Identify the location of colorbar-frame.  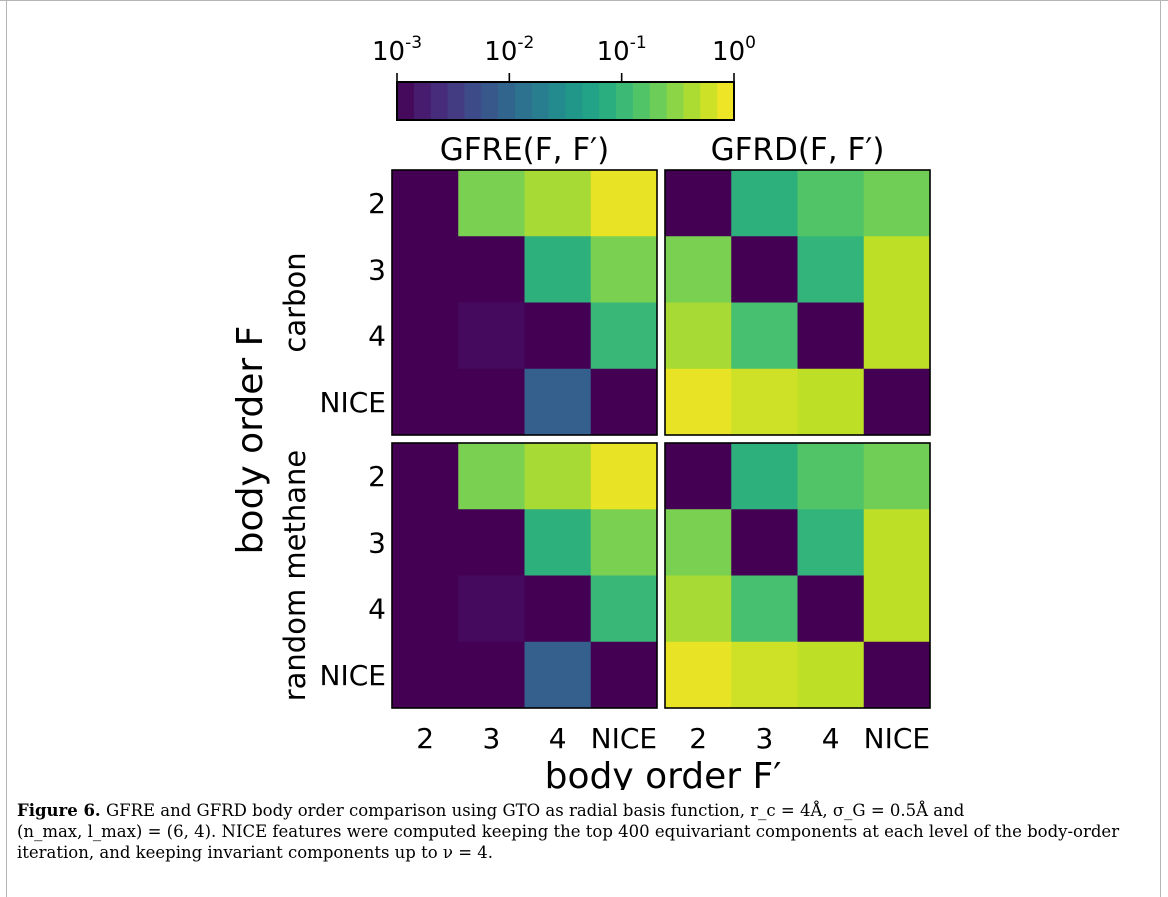
(565, 101).